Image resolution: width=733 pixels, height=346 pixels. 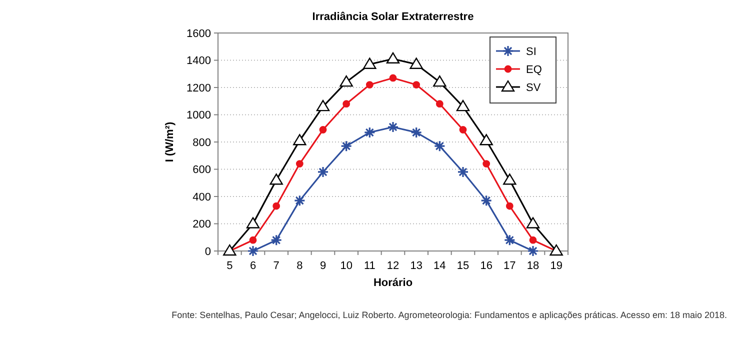 What do you see at coordinates (170, 142) in the screenshot?
I see `y-axis-title: I (W/m²)` at bounding box center [170, 142].